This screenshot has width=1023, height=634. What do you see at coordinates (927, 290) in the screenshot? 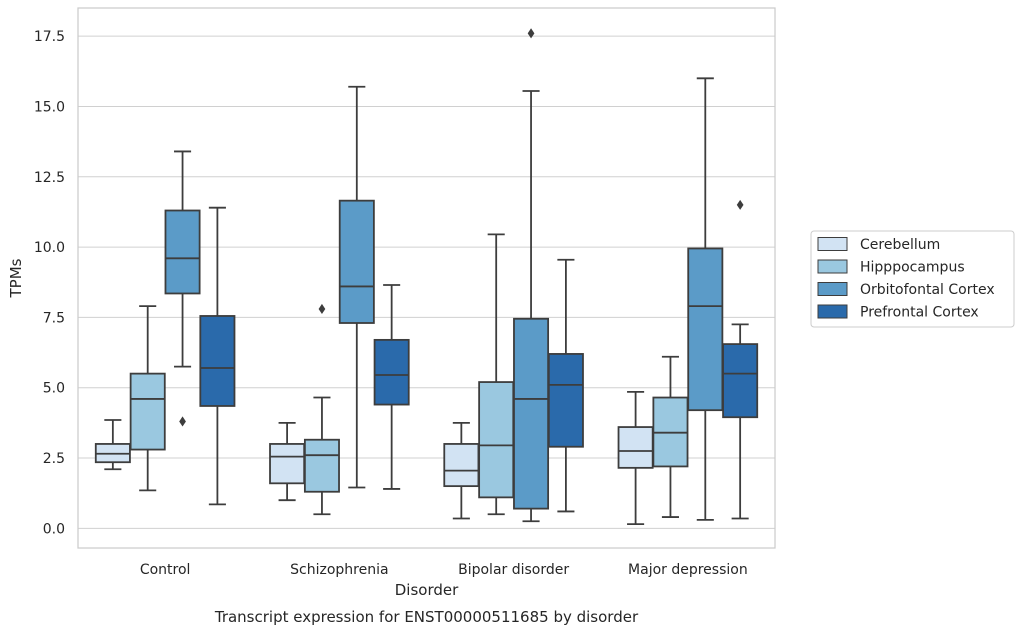
I see `legend-label: Orbitofontal Cortex` at bounding box center [927, 290].